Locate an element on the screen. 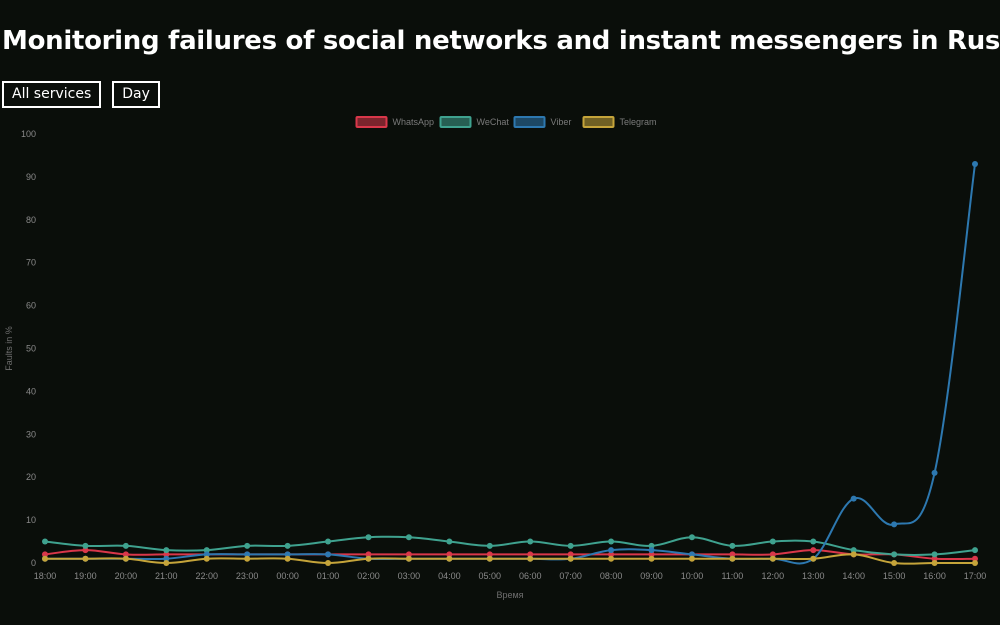 The image size is (1000, 625). x-tick-label: 07:00 is located at coordinates (570, 576).